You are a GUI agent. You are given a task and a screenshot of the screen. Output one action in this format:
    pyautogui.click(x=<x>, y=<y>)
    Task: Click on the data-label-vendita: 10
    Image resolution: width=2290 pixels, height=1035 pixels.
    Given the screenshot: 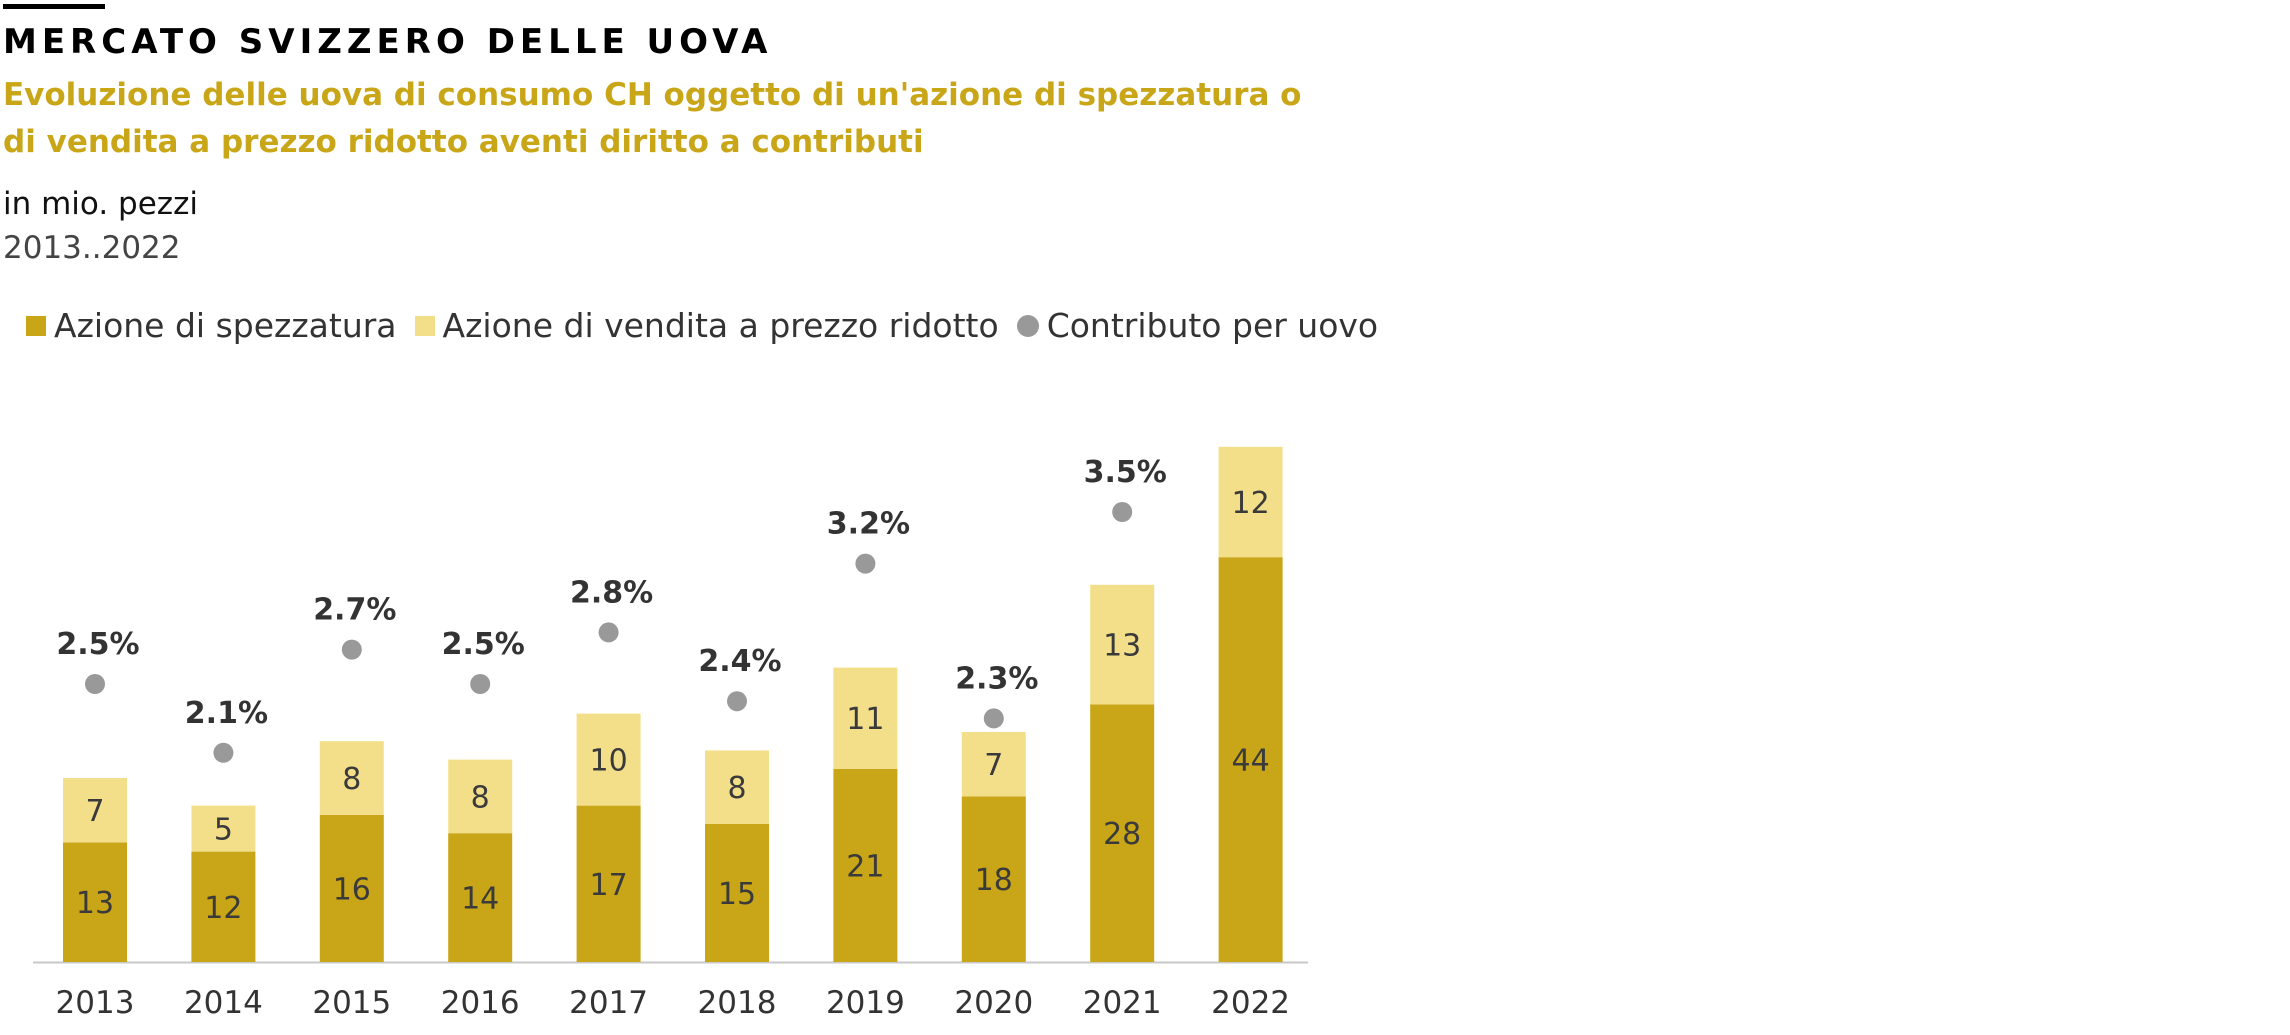 What is the action you would take?
    pyautogui.click(x=609, y=761)
    